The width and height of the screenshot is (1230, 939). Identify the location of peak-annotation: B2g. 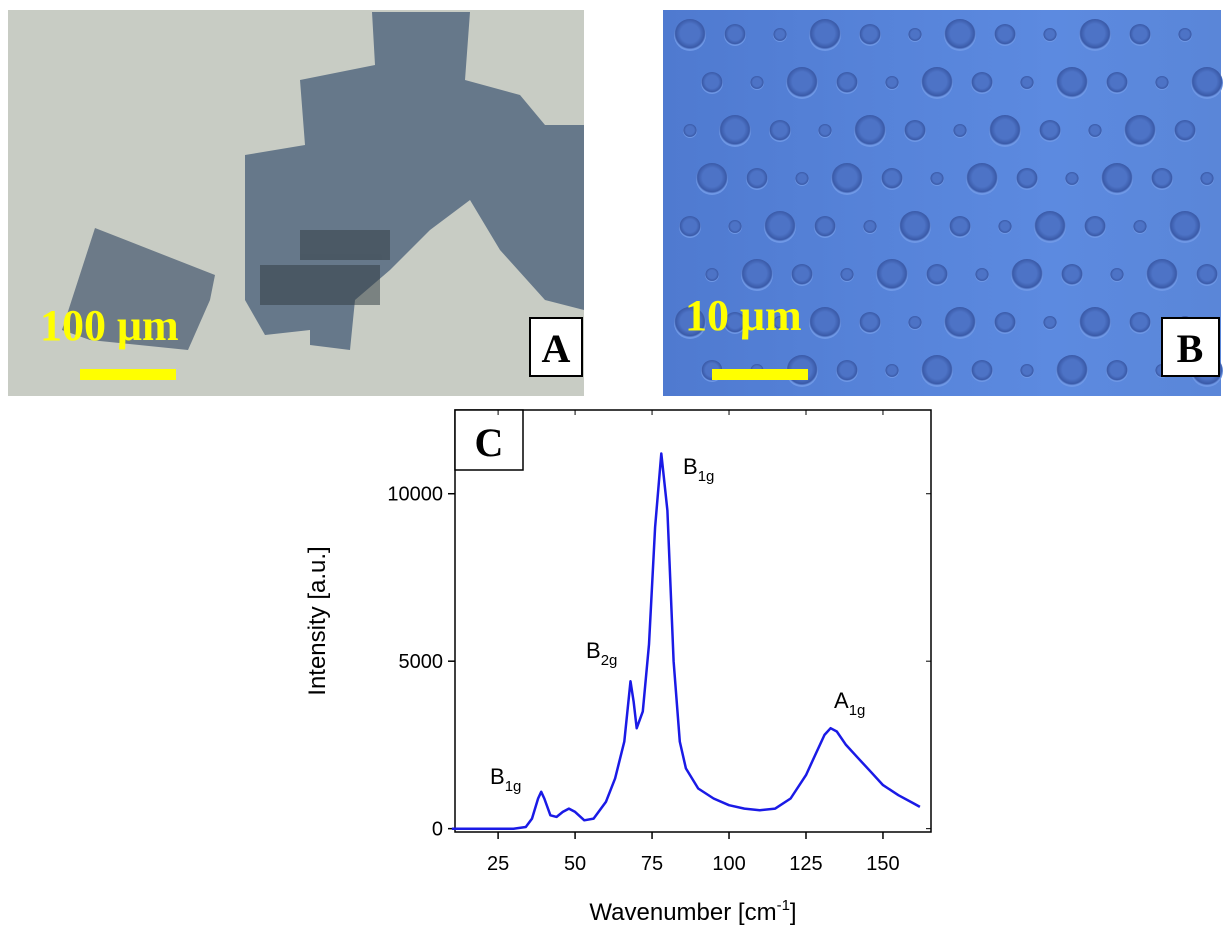
(601, 653).